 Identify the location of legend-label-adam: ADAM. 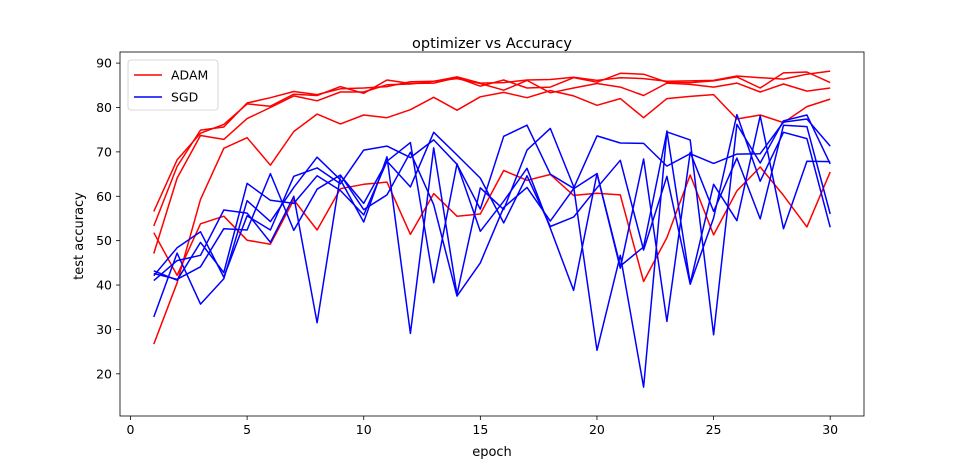
(189, 75).